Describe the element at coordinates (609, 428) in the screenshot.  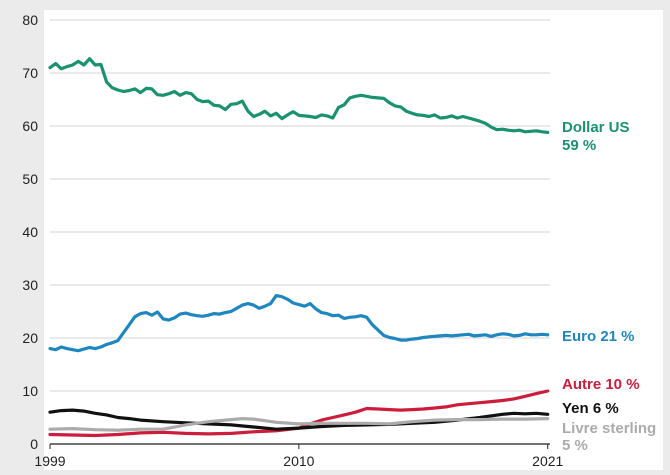
I see `series-label-livre-sterling: Livre sterling` at that location.